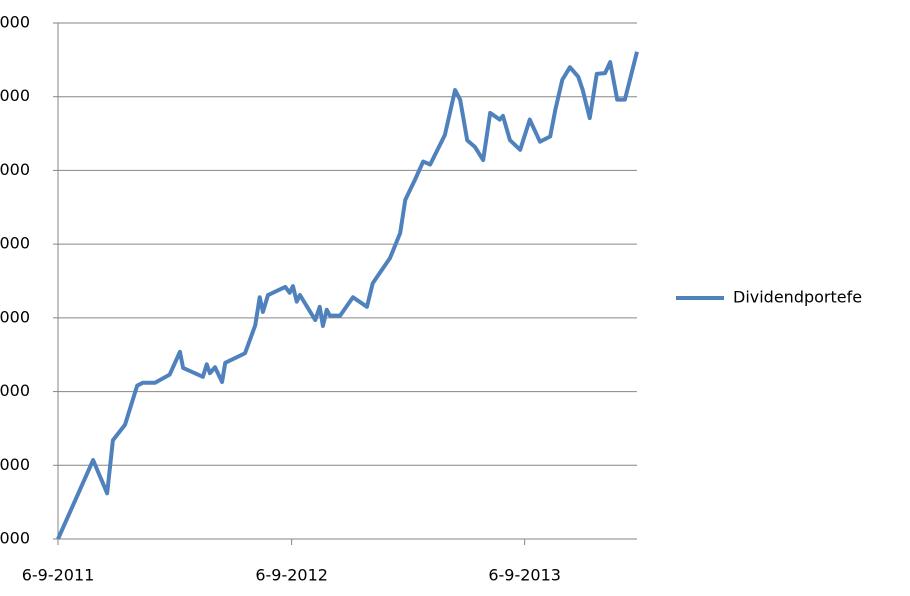 This screenshot has height=596, width=910. I want to click on y-tick-label: 5,000, so click(15, 169).